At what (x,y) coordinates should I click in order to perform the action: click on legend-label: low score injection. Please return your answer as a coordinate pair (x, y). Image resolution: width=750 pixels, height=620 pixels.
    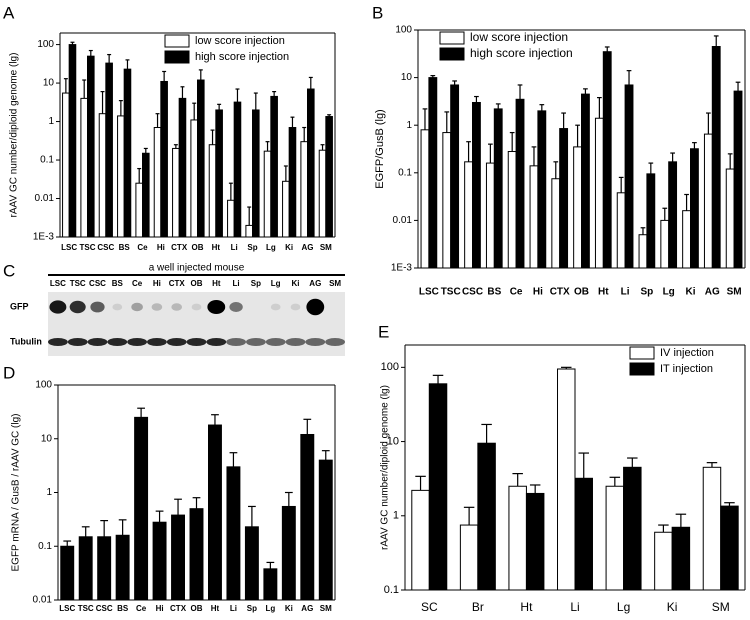
    Looking at the image, I should click on (240, 41).